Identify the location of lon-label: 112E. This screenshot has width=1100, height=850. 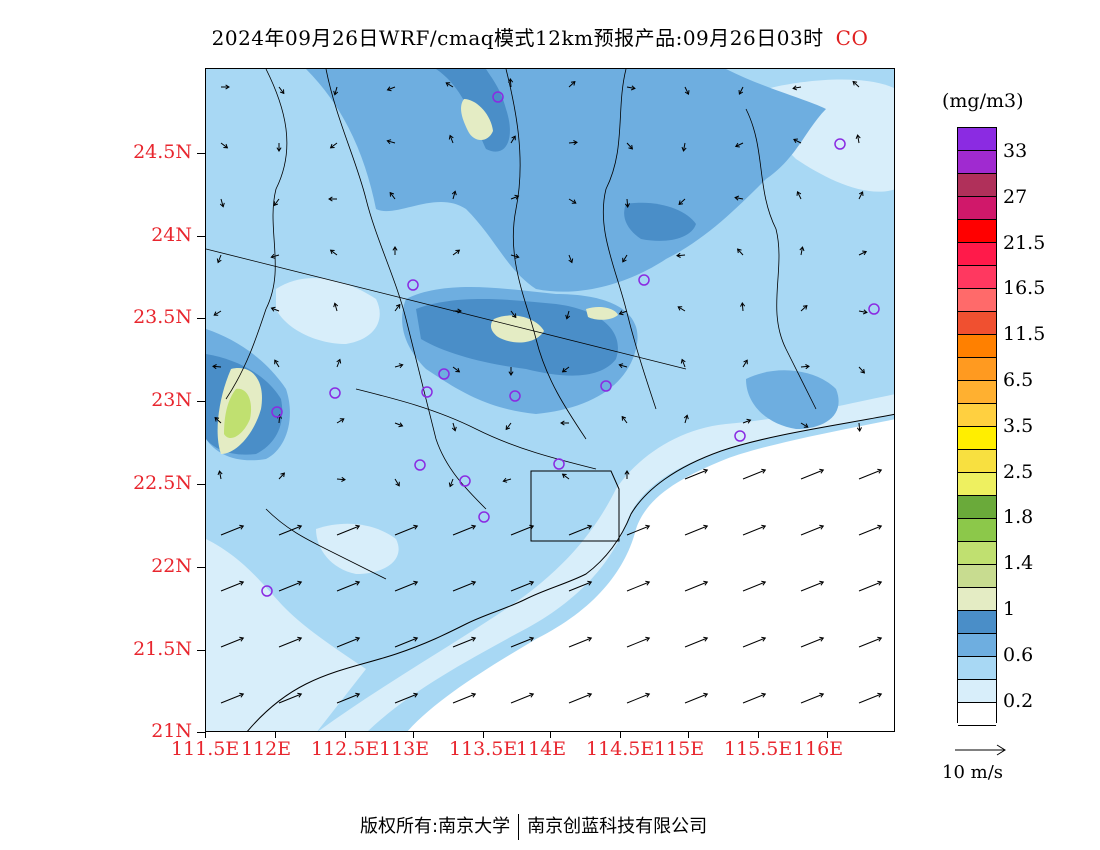
(266, 749).